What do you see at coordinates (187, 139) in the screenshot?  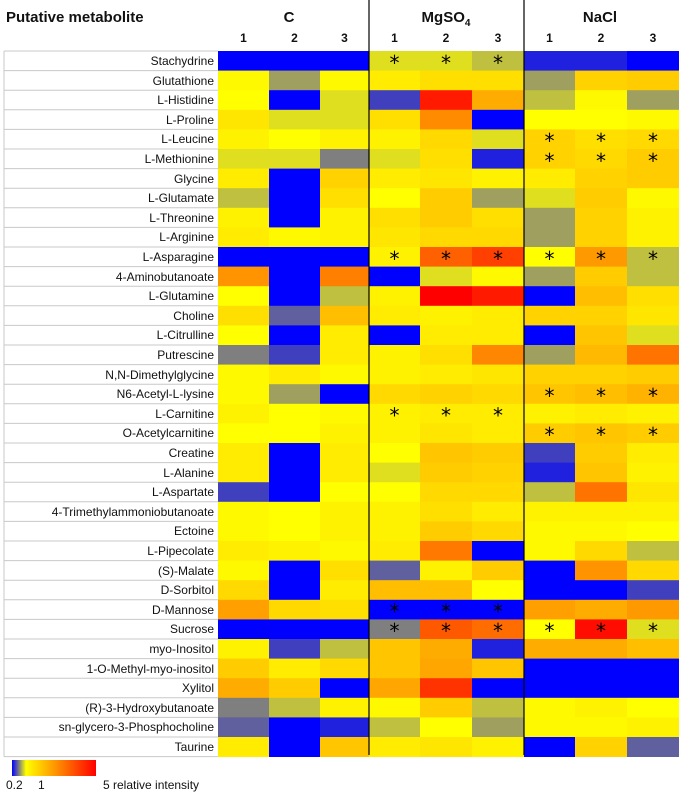 I see `metabolite-label: L-Leucine` at bounding box center [187, 139].